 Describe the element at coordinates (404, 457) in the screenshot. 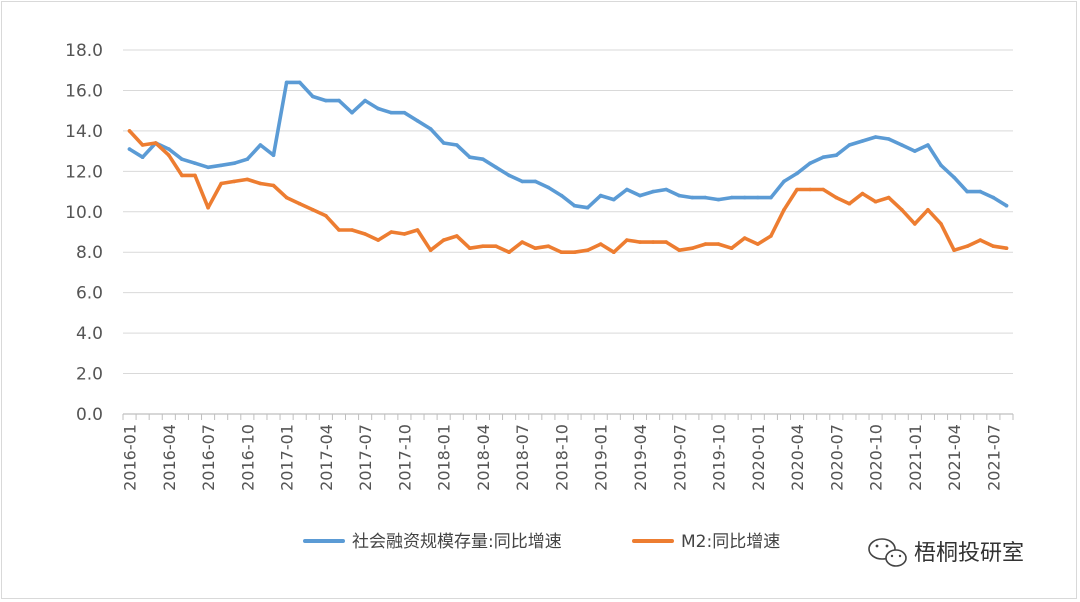

I see `x-tick-label: 2017-10` at that location.